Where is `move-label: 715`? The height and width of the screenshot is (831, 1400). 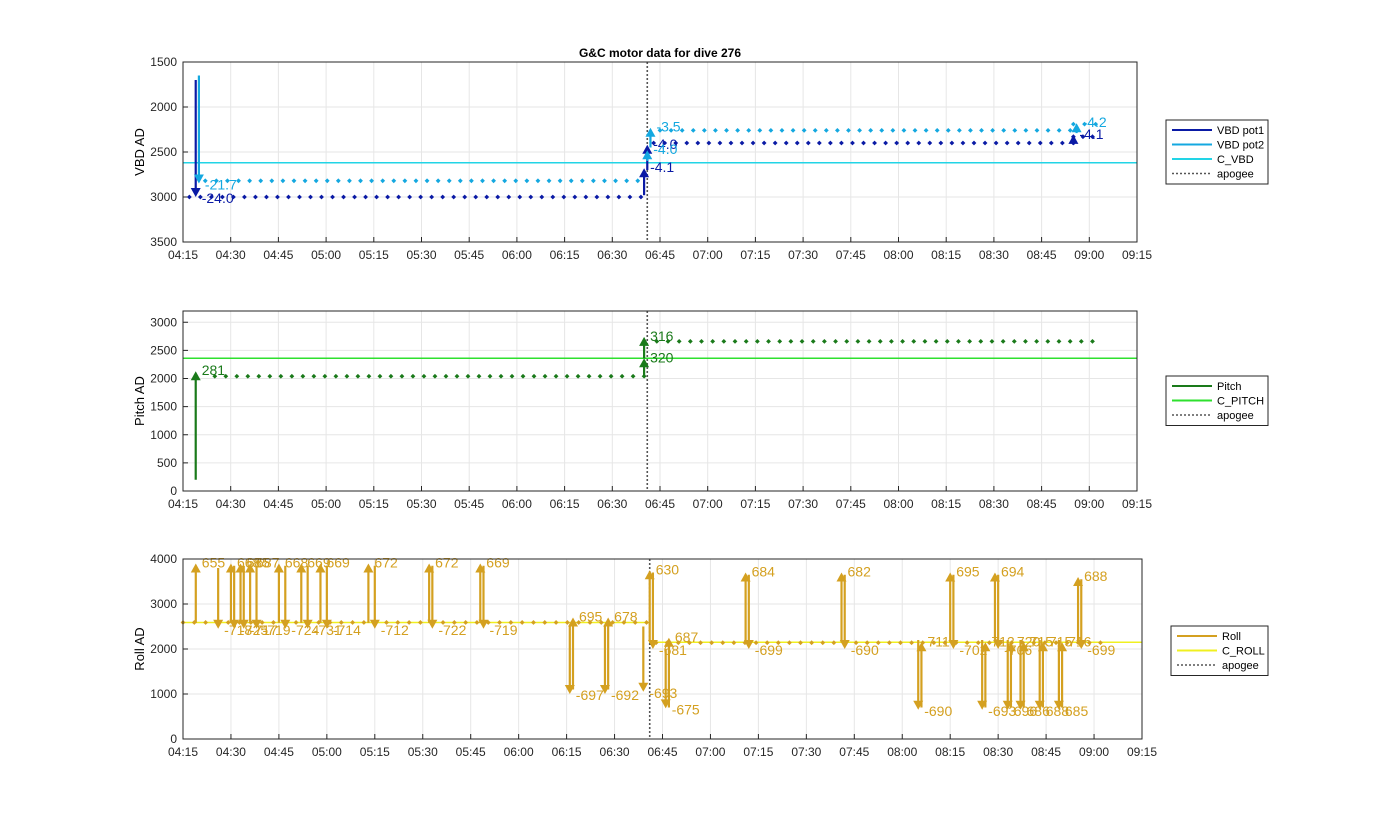 move-label: 715 is located at coordinates (1042, 641).